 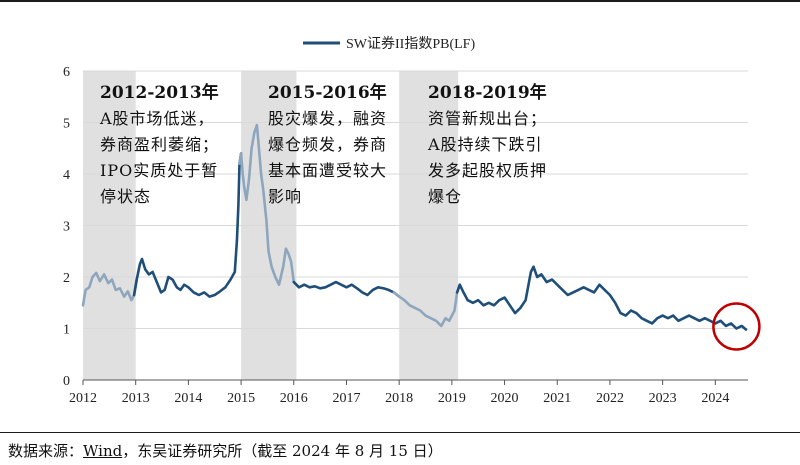 What do you see at coordinates (83, 398) in the screenshot?
I see `x-tick-label: 2012` at bounding box center [83, 398].